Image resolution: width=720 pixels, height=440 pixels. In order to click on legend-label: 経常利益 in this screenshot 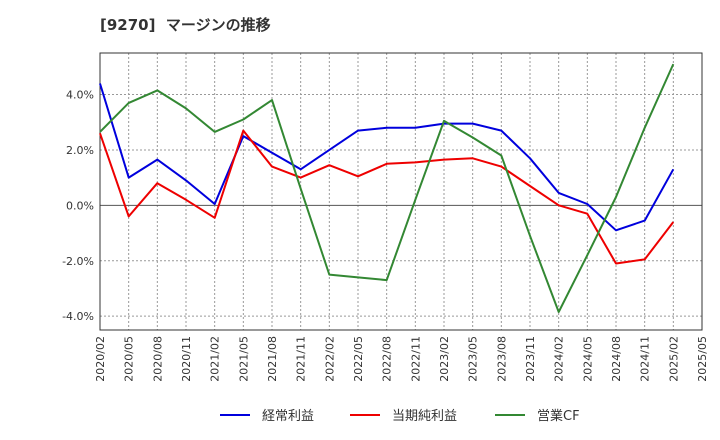, I will do `click(288, 416)`.